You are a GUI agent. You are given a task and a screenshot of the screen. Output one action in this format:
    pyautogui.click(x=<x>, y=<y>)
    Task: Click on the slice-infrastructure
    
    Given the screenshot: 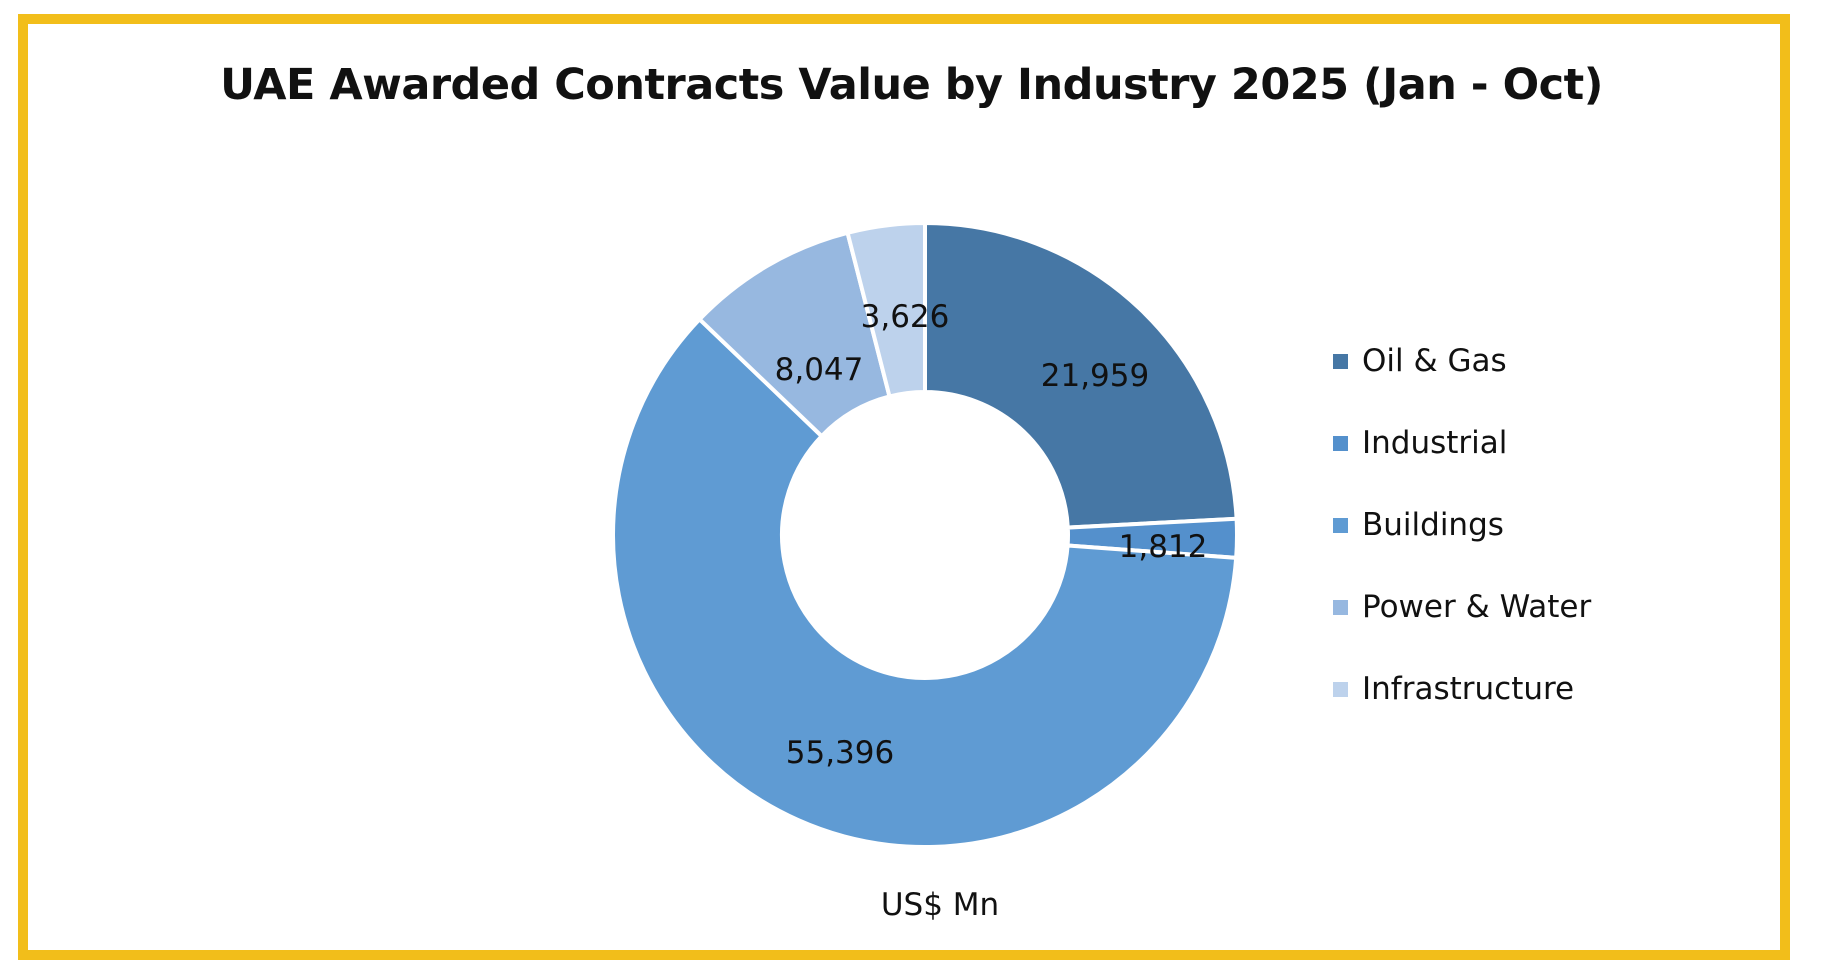 What is the action you would take?
    pyautogui.click(x=886, y=309)
    